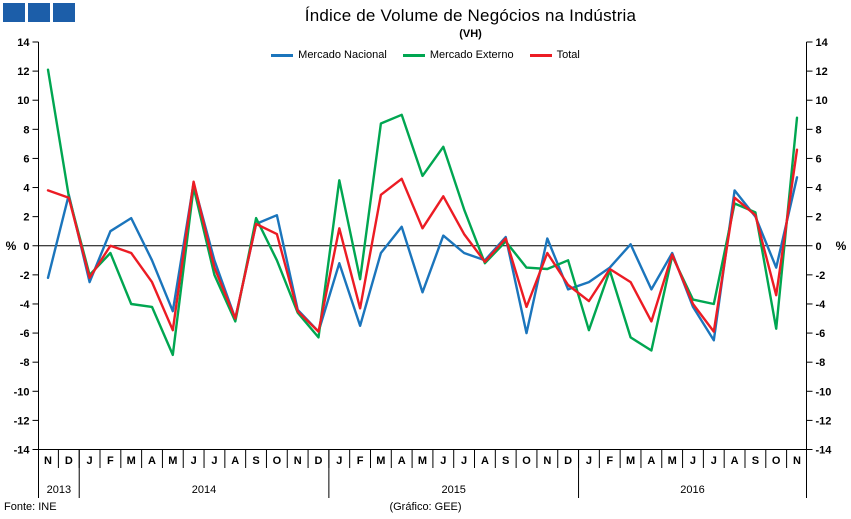 The image size is (851, 519). Describe the element at coordinates (471, 55) in the screenshot. I see `legend-label: Mercado Externo` at that location.